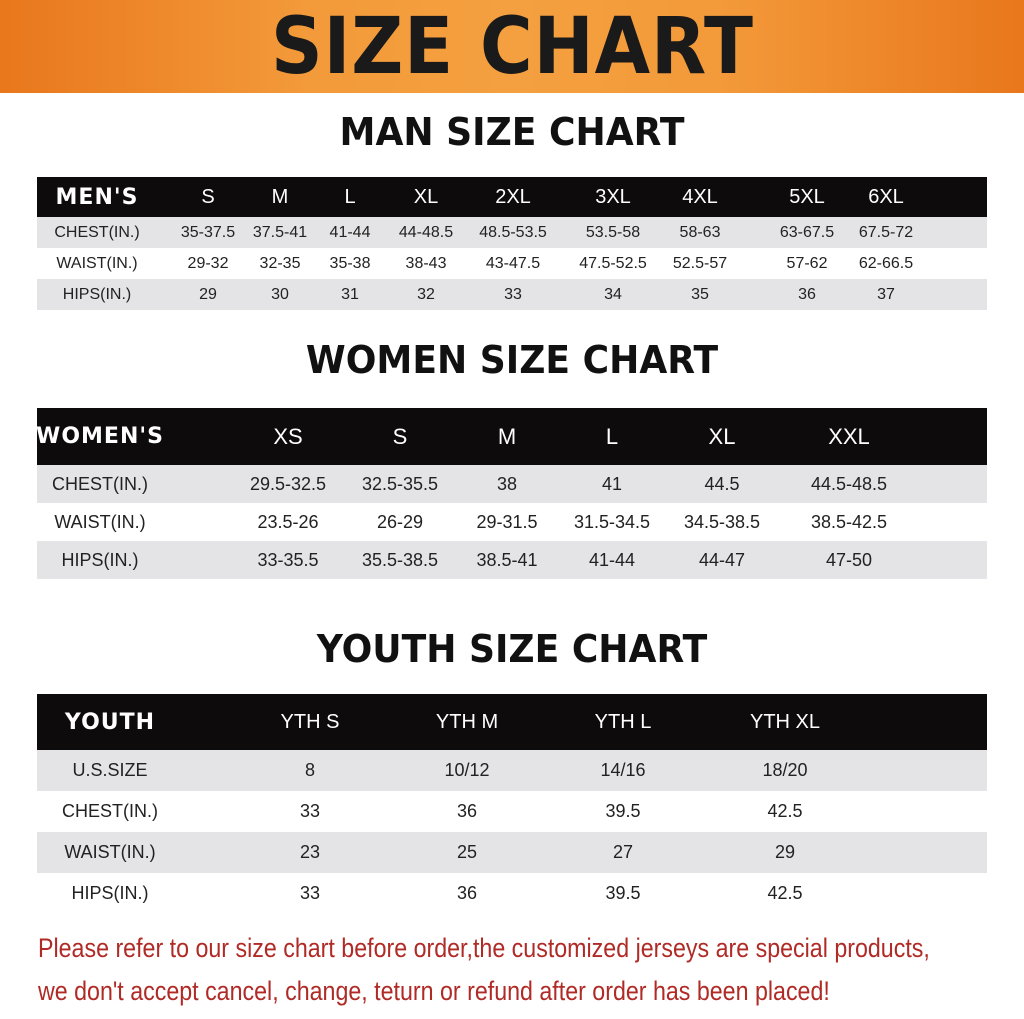  Describe the element at coordinates (513, 196) in the screenshot. I see `size-header: 2XL` at that location.